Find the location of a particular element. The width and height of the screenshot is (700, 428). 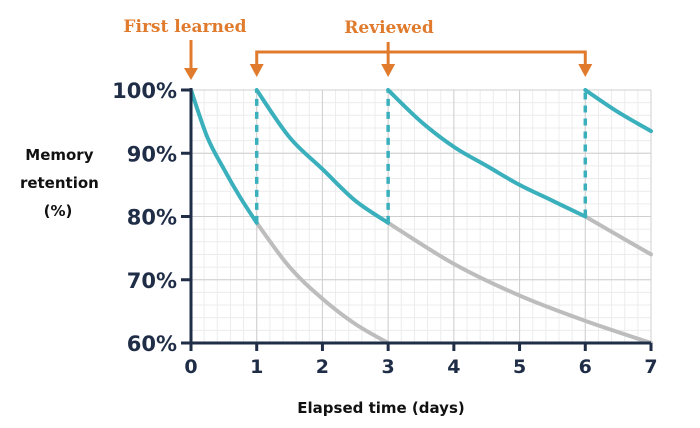

y-axis-label: Memory retention (%) is located at coordinates (62, 183).